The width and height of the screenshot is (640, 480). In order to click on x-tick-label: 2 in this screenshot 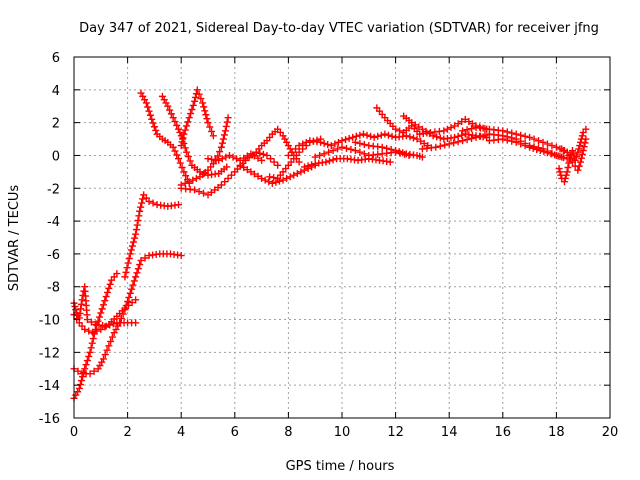, I will do `click(127, 432)`.